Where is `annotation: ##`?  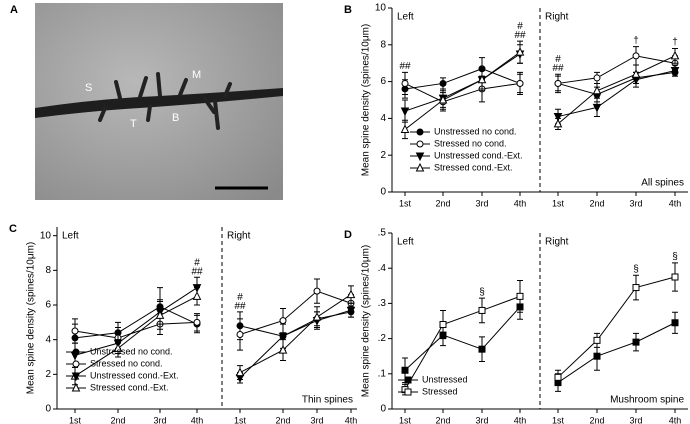 annotation: ## is located at coordinates (405, 66).